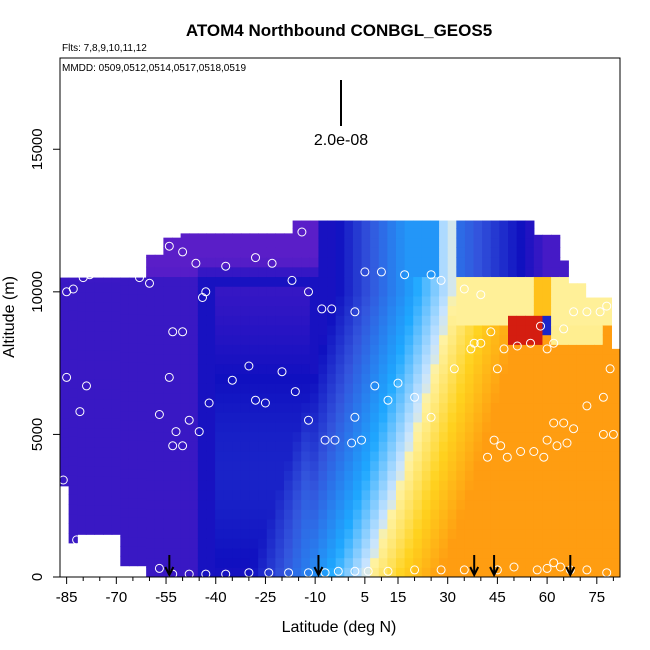 This screenshot has width=650, height=650. I want to click on x-tick-label: -70, so click(116, 597).